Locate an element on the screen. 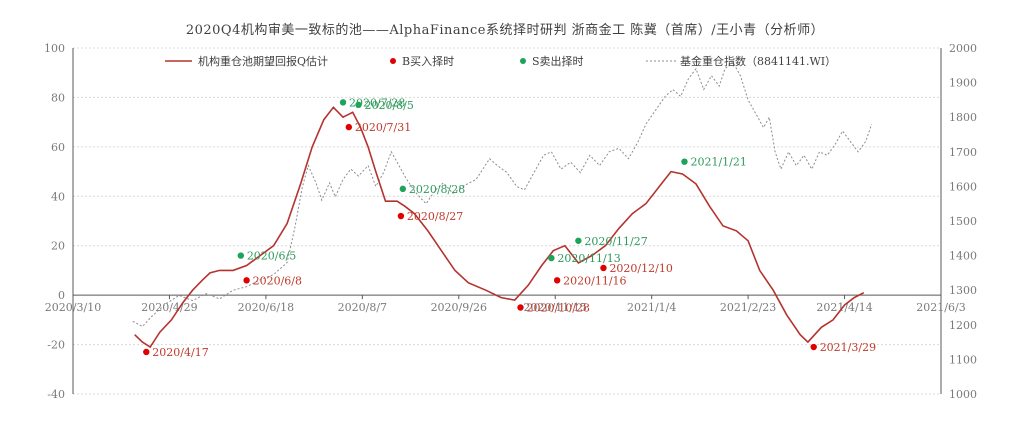  sell-label: 2020/8/5 is located at coordinates (388, 105).